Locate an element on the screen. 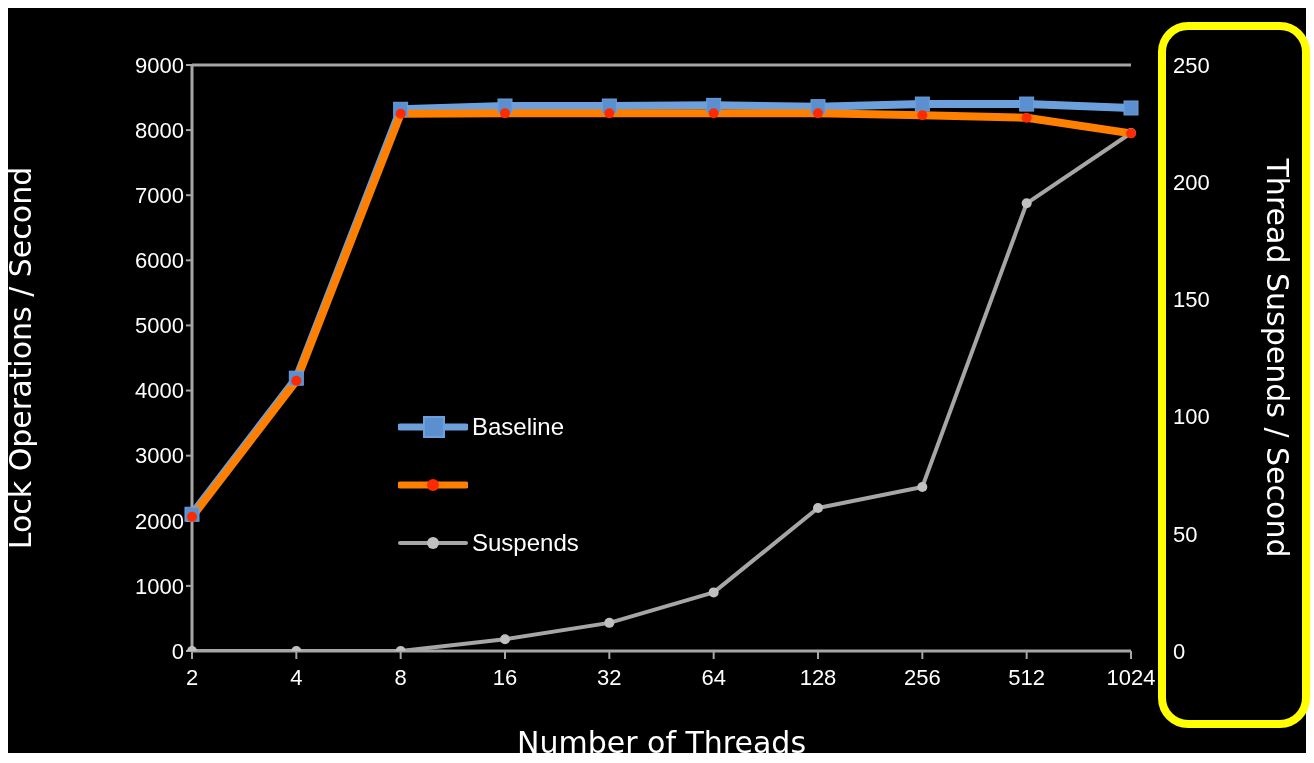 Image resolution: width=1314 pixels, height=763 pixels. y-tick-label: 6000 is located at coordinates (159, 261).